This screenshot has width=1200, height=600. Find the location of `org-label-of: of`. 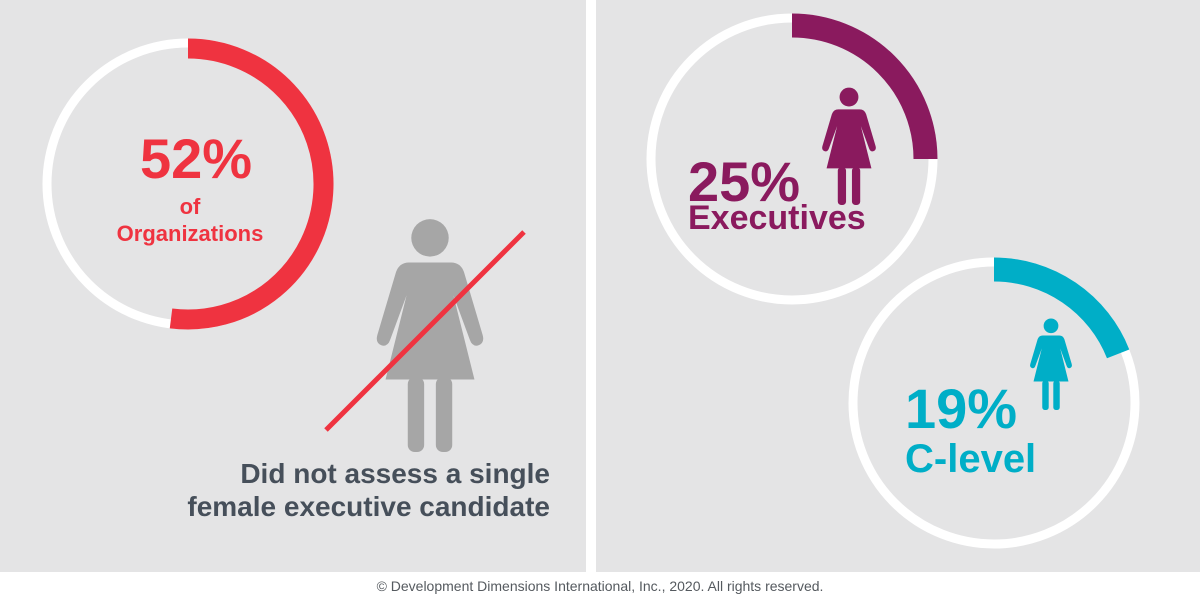

org-label-of: of is located at coordinates (190, 206).